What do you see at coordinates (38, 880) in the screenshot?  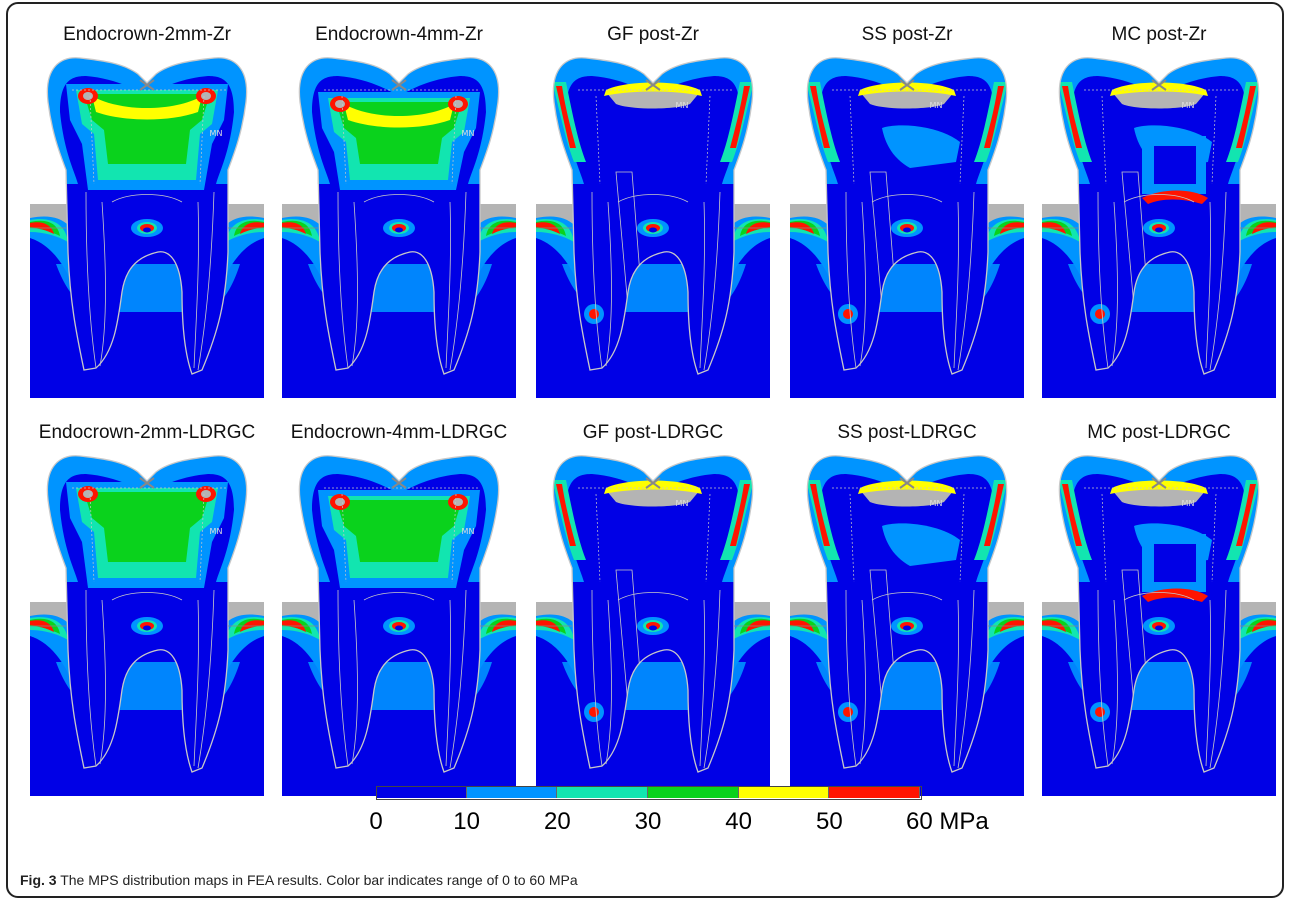 I see `figure-label: Fig. 3` at bounding box center [38, 880].